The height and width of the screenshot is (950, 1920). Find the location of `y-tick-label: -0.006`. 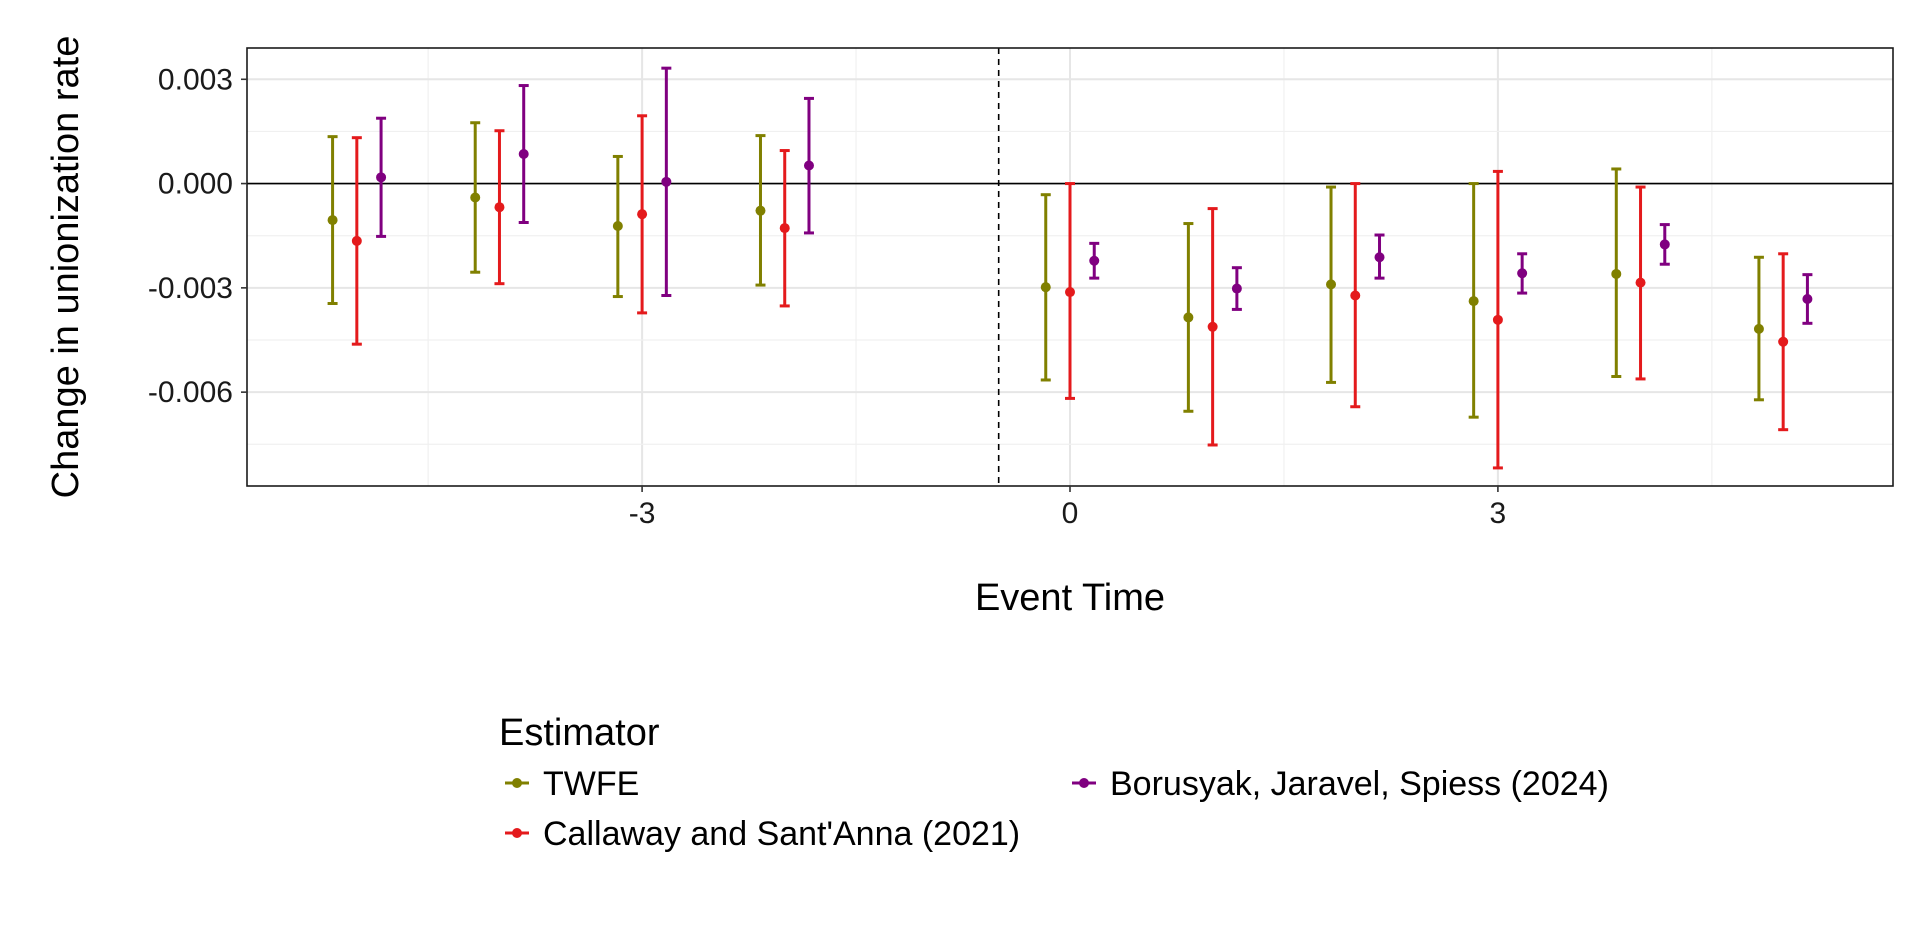

y-tick-label: -0.006 is located at coordinates (190, 392).